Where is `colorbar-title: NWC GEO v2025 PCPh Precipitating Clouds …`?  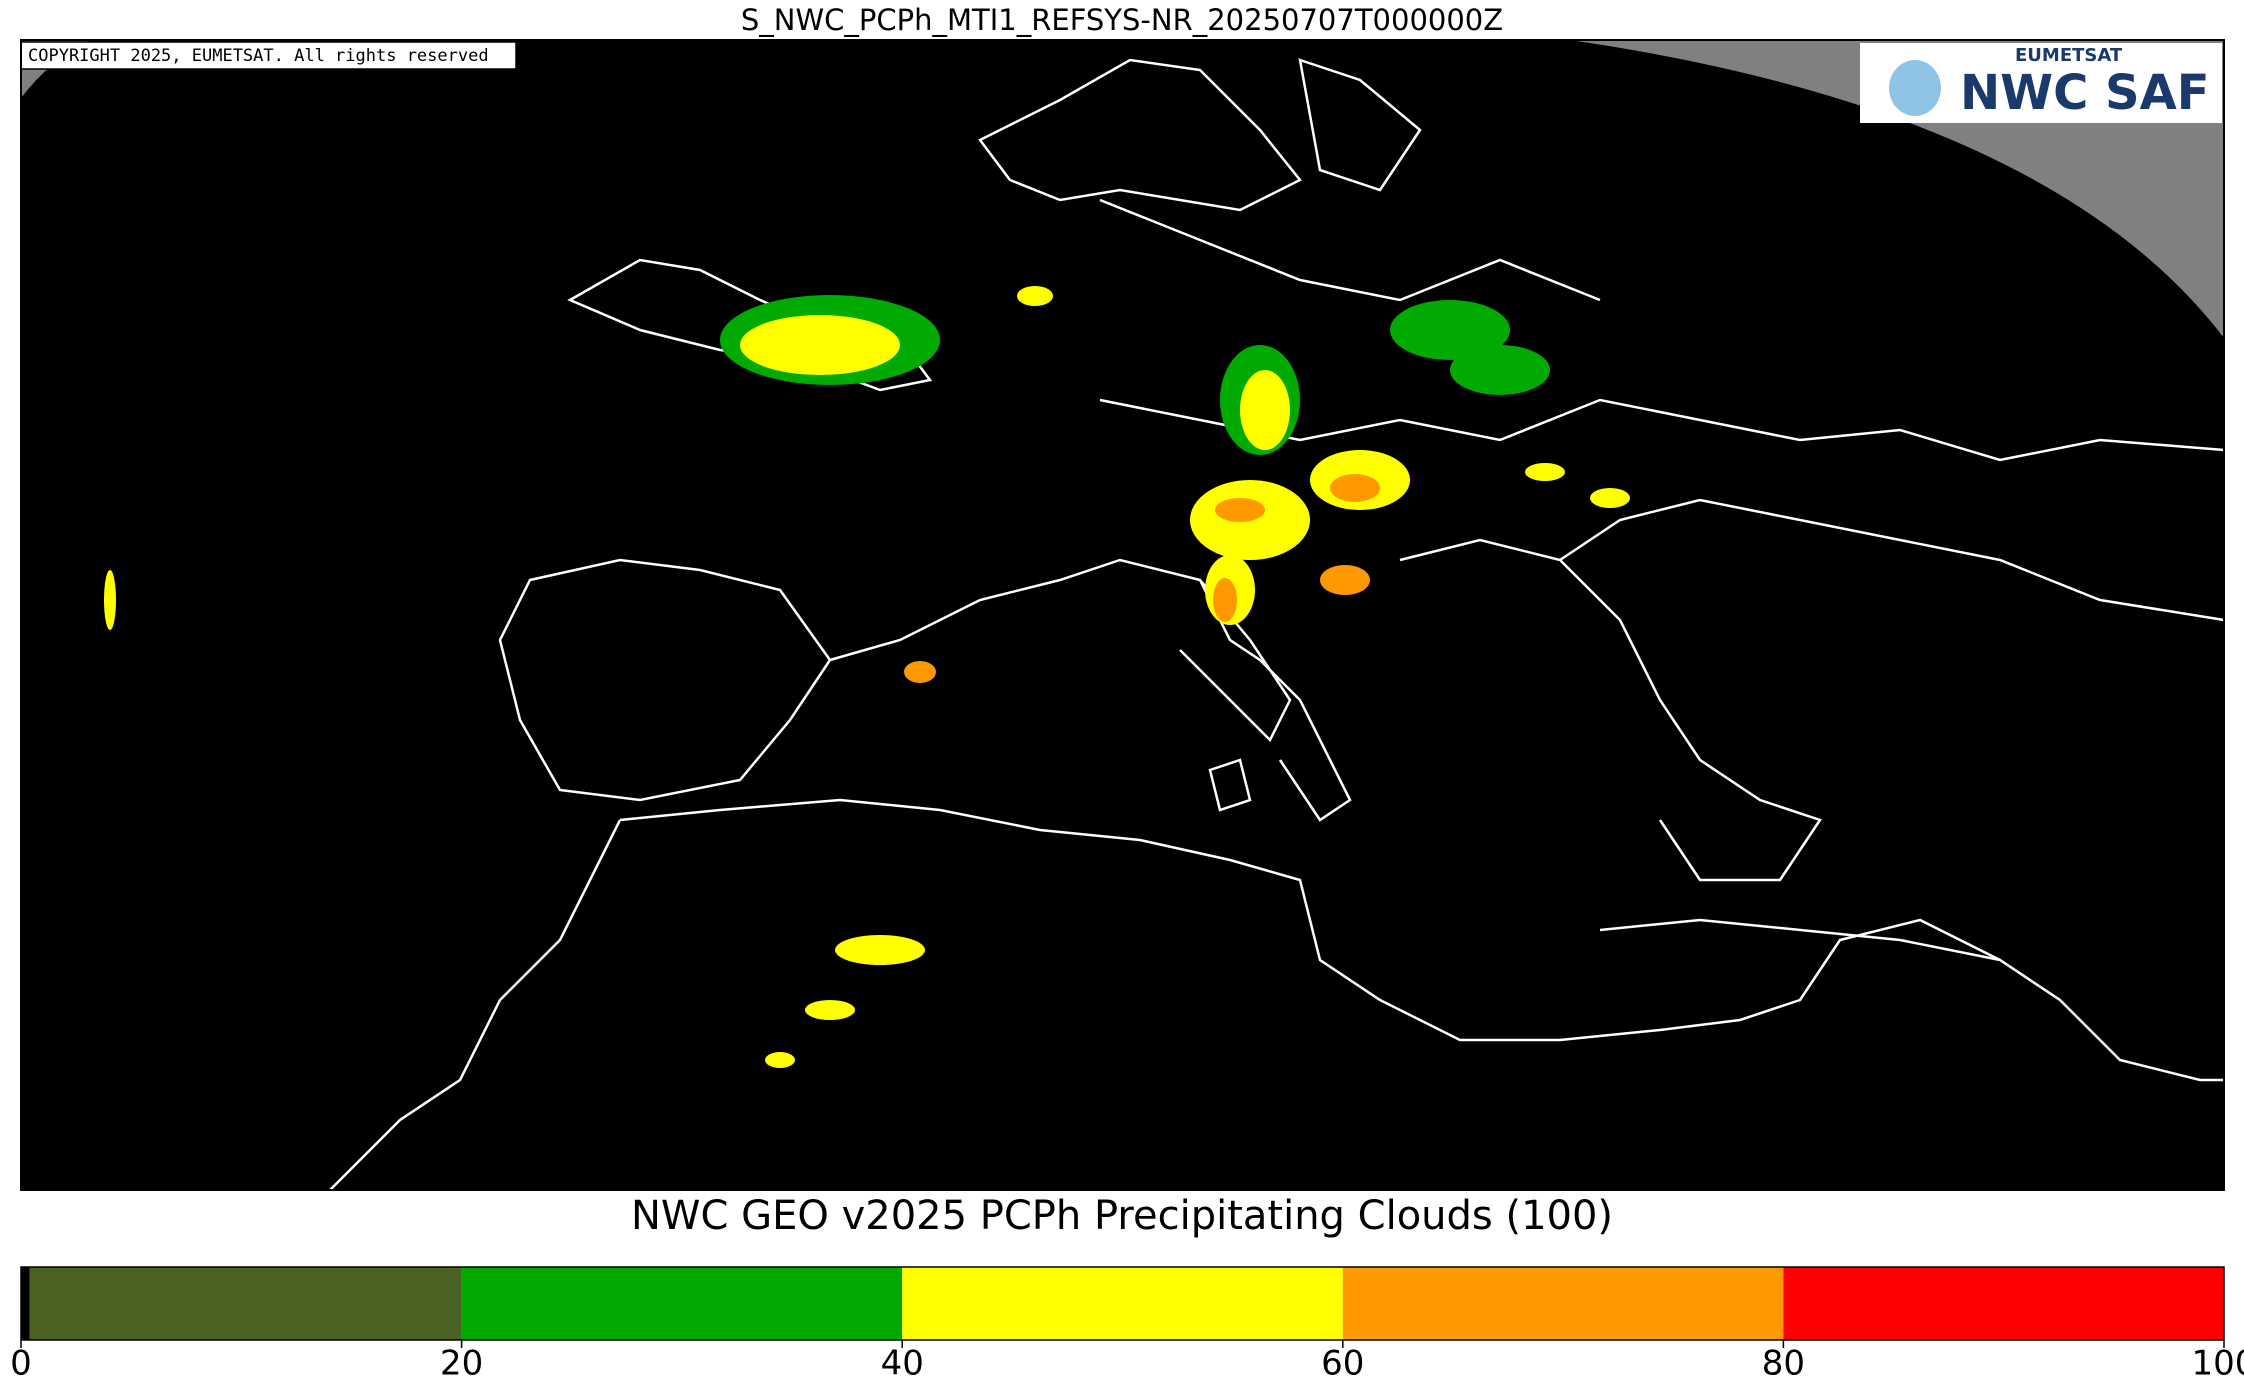
colorbar-title: NWC GEO v2025 PCPh Precipitating Clouds … is located at coordinates (1122, 1216).